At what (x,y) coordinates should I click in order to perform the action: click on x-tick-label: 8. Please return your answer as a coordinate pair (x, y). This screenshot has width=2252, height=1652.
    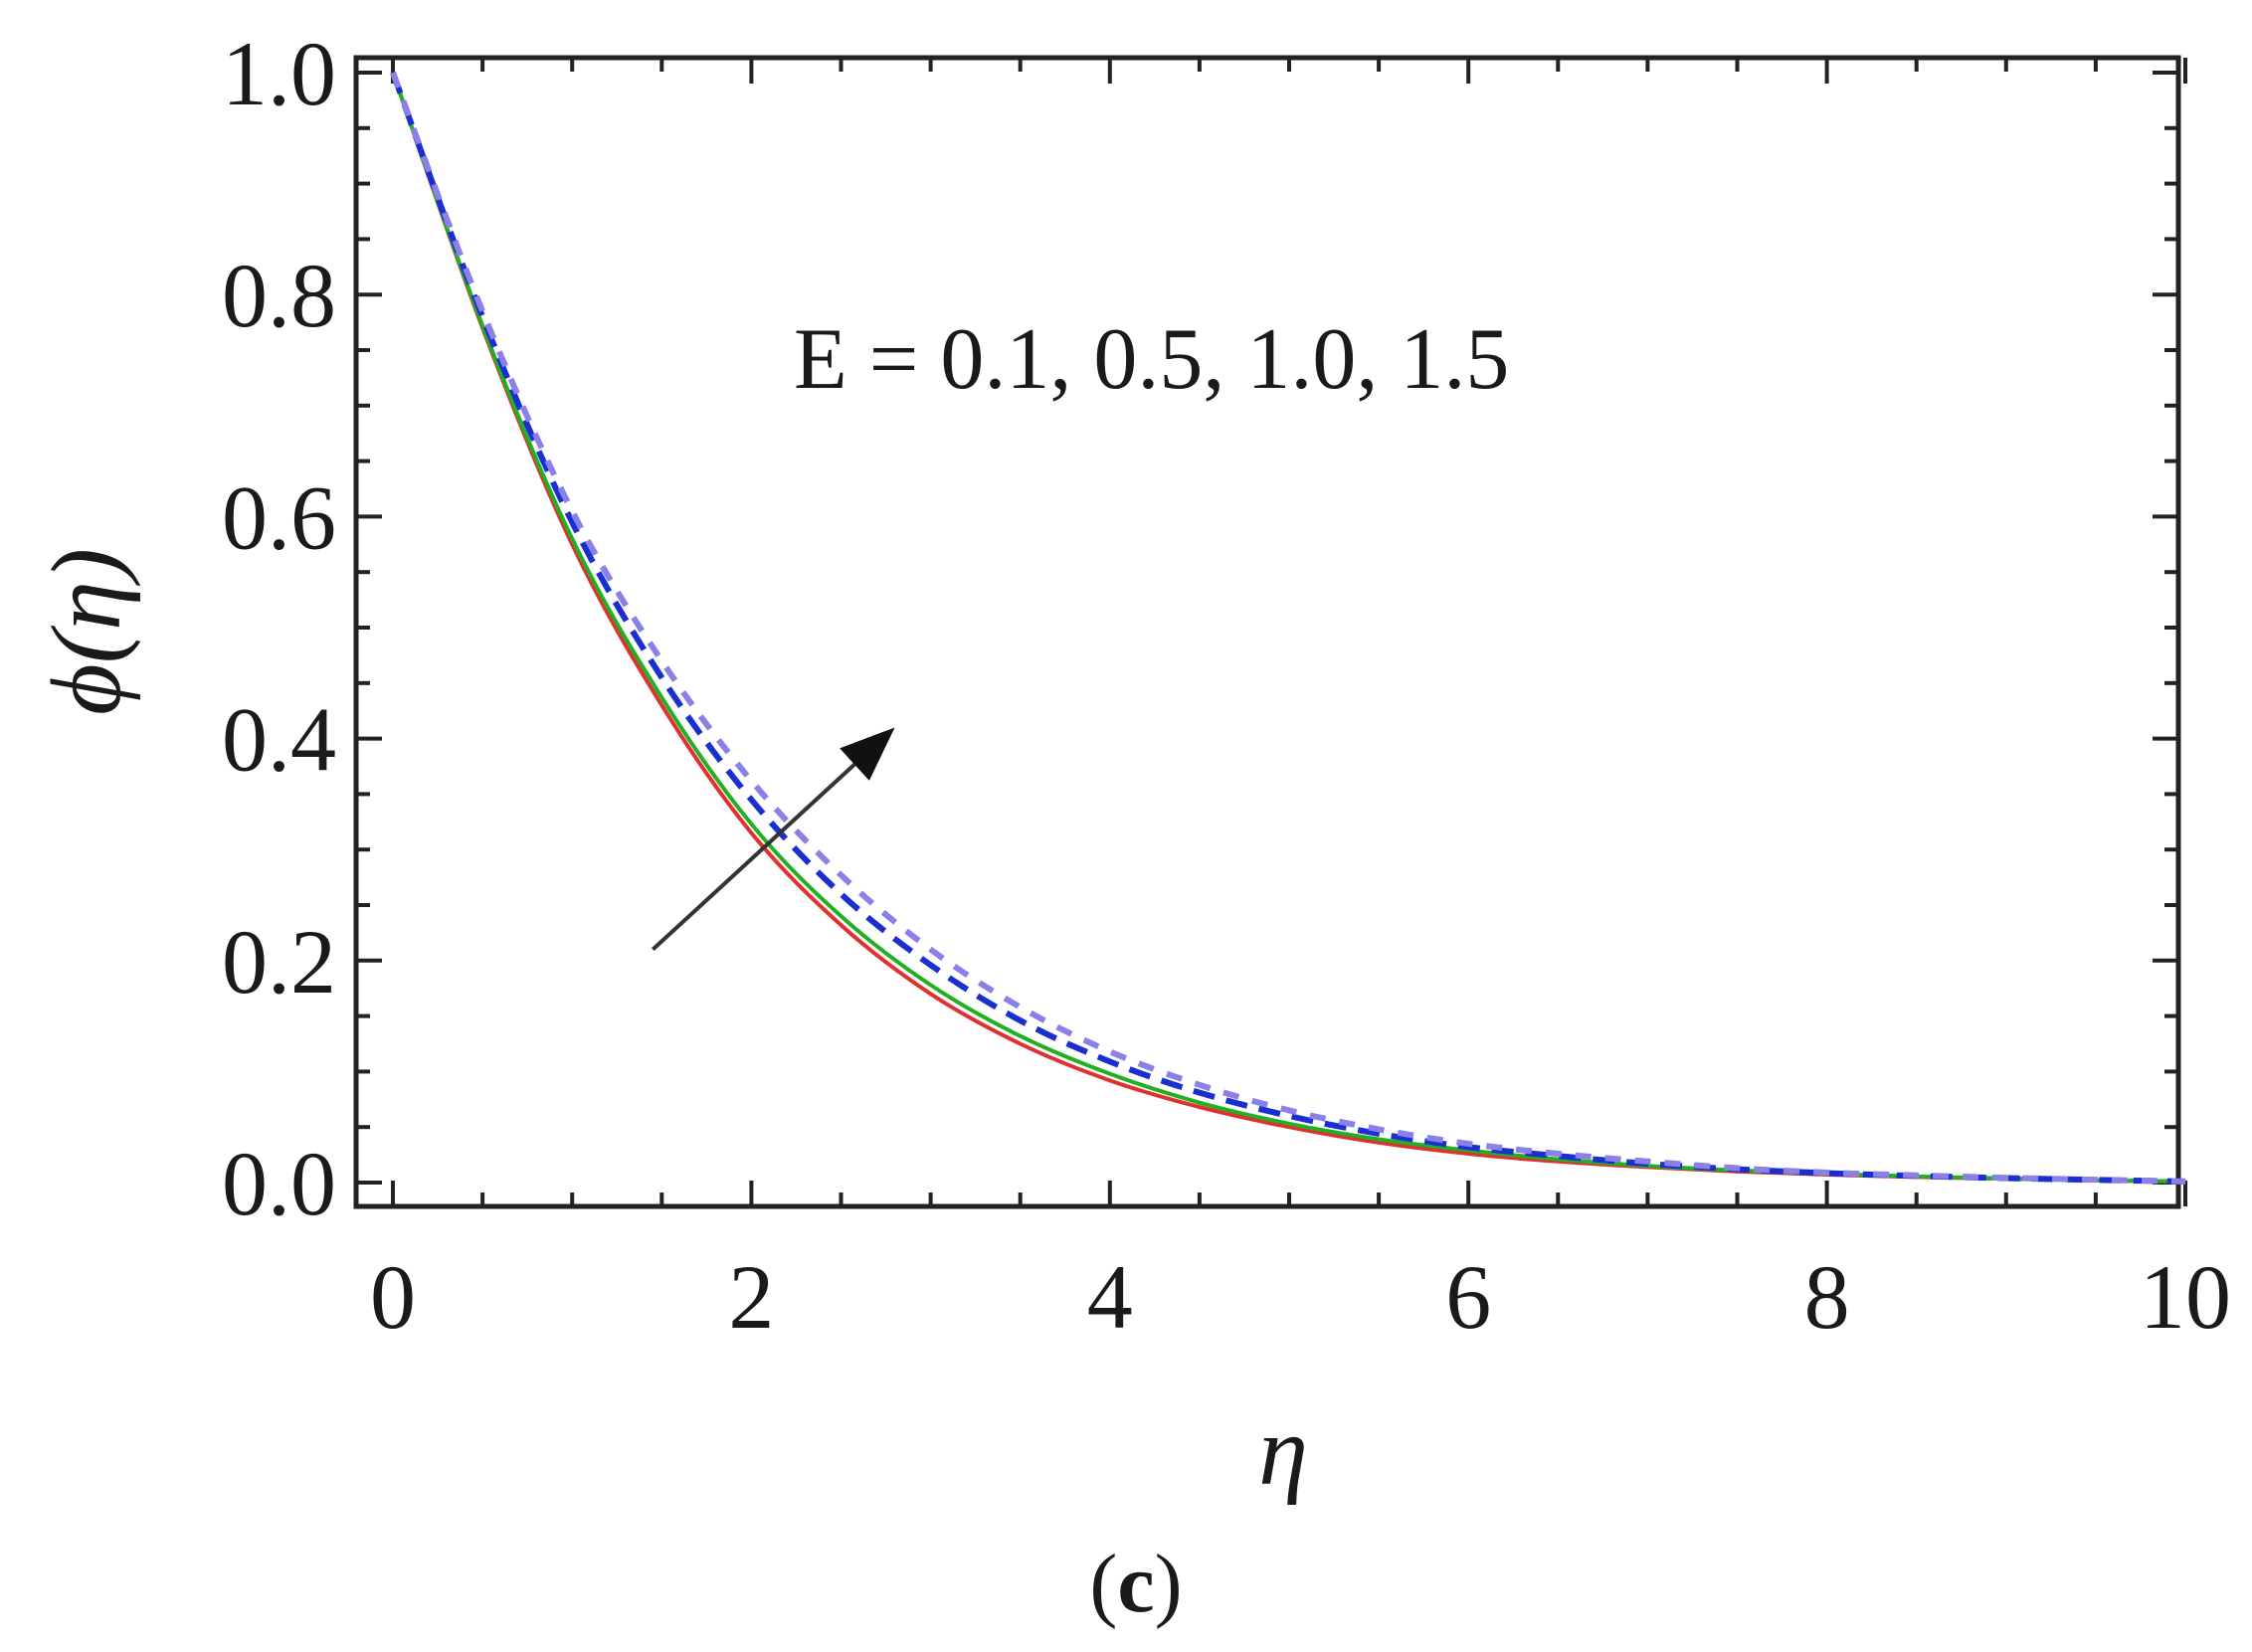
    Looking at the image, I should click on (1827, 1297).